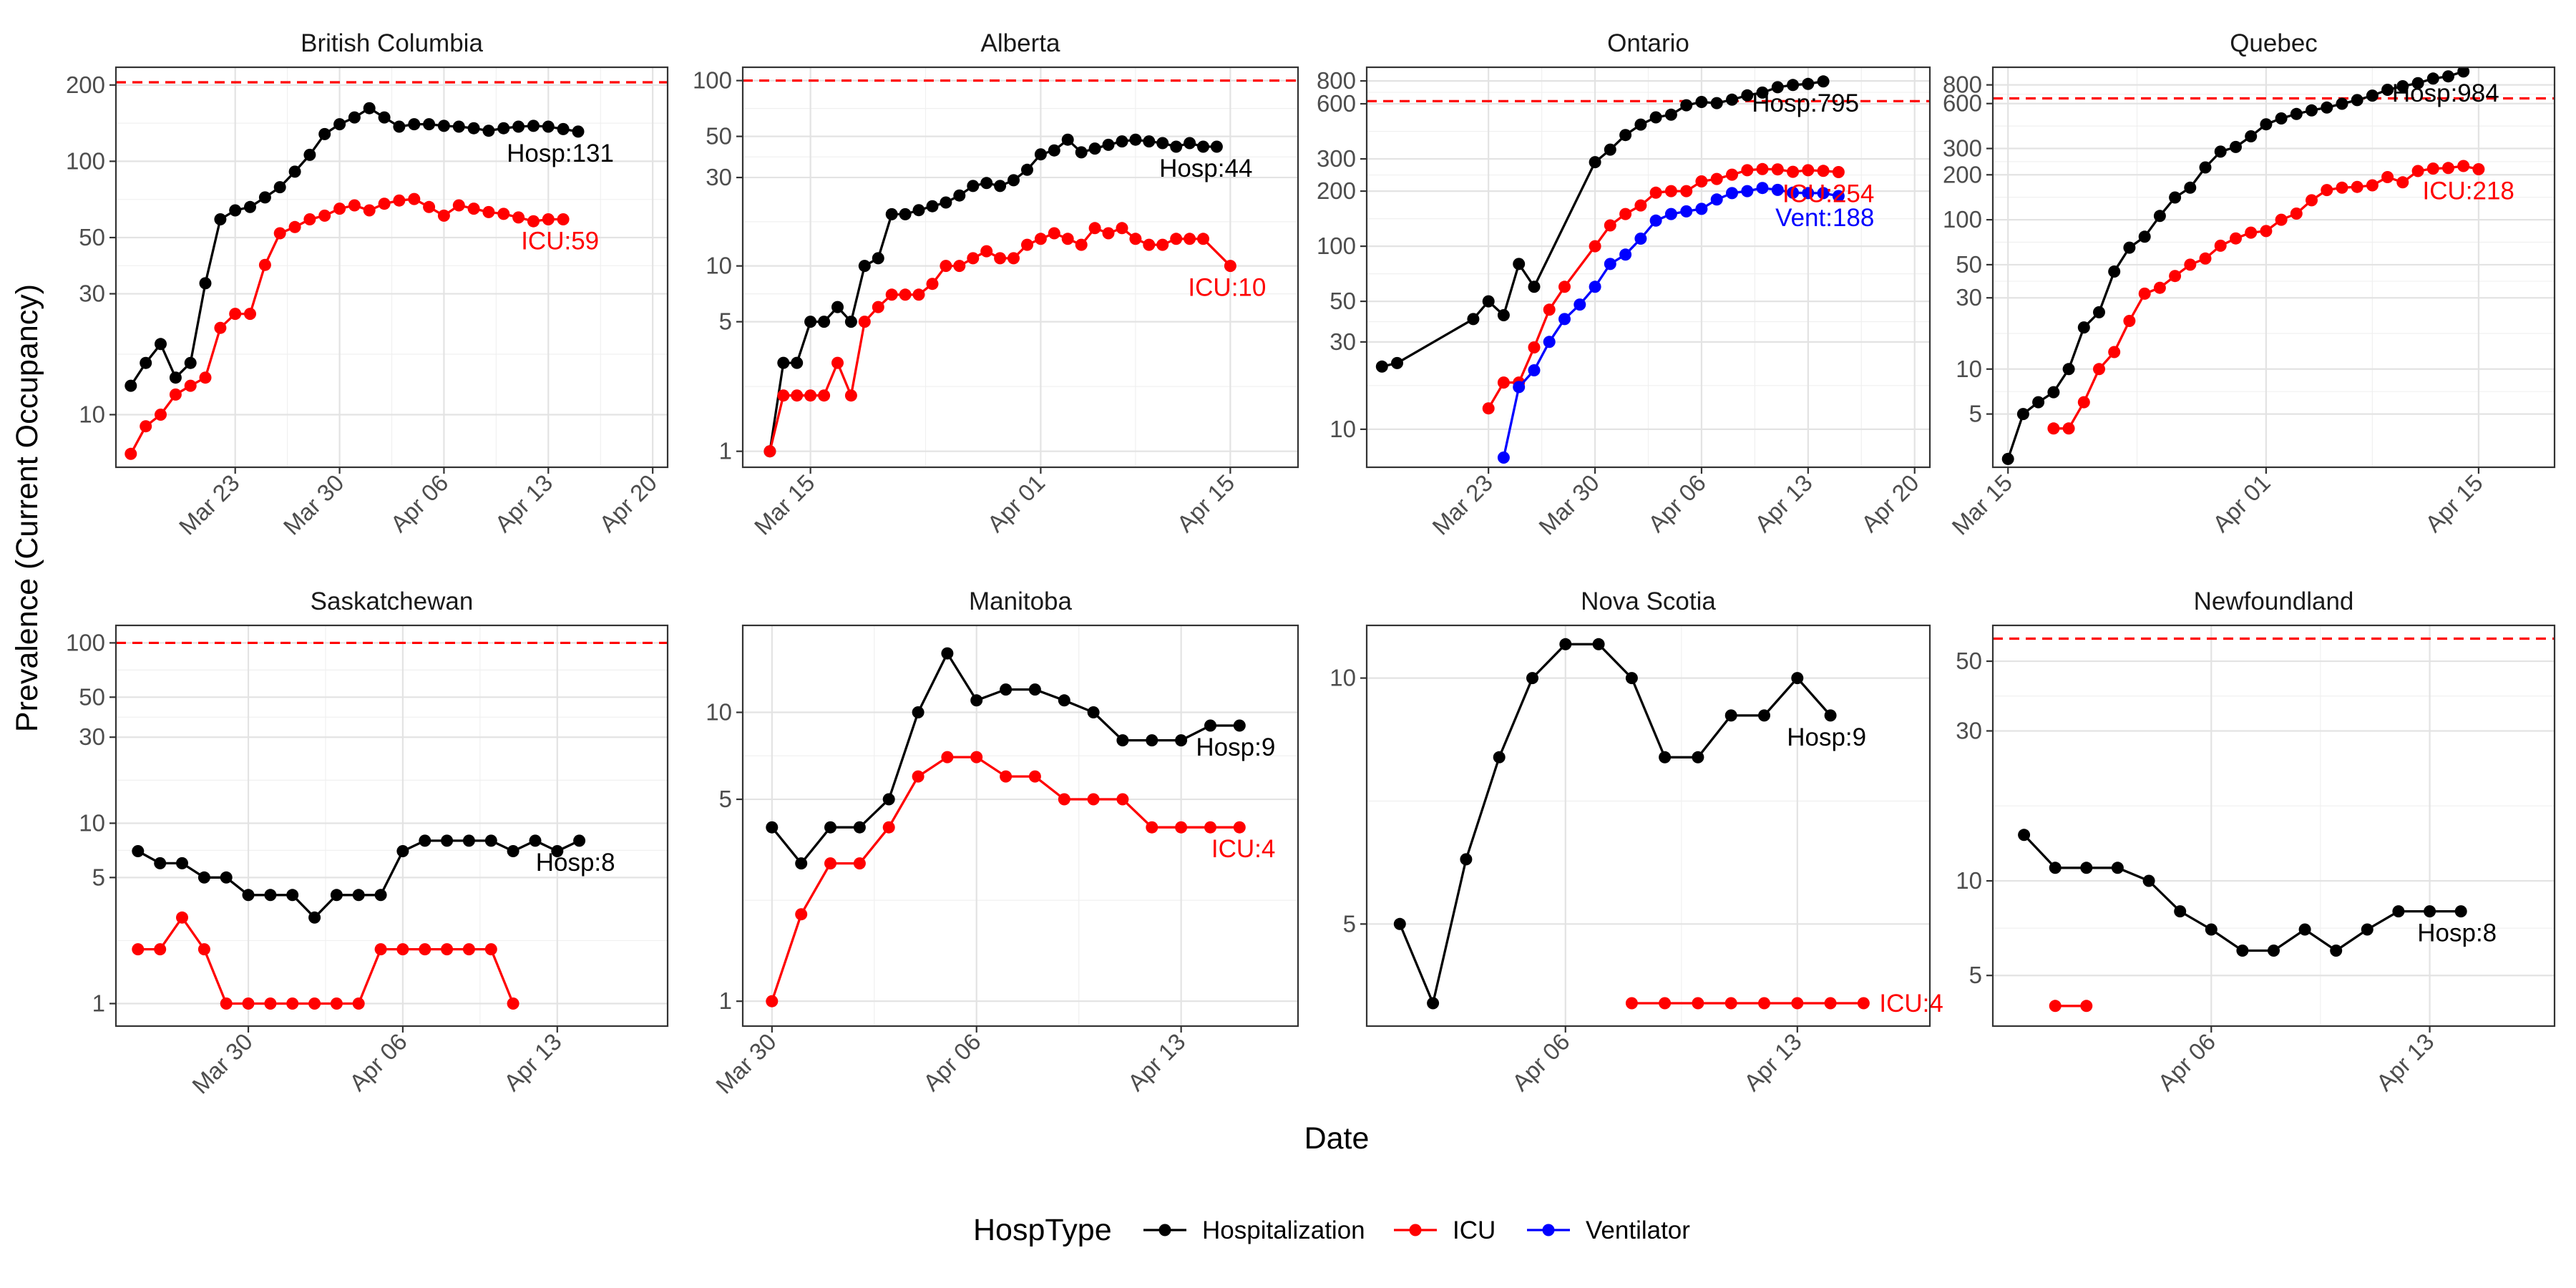 The height and width of the screenshot is (1288, 2576). What do you see at coordinates (1020, 43) in the screenshot?
I see `facet-title-alberta: Alberta` at bounding box center [1020, 43].